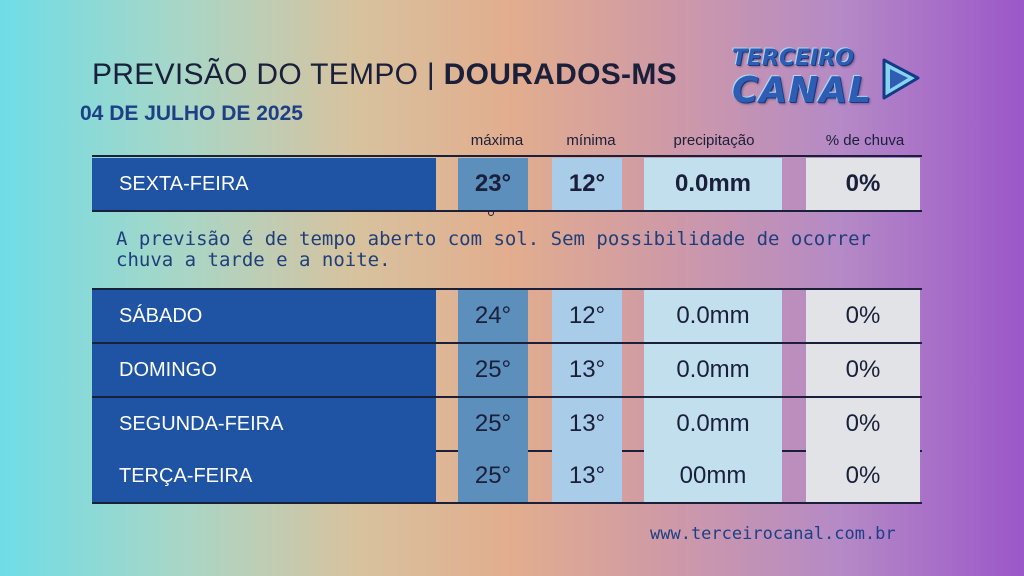  What do you see at coordinates (560, 74) in the screenshot?
I see `title-city: DOURADOS-MS` at bounding box center [560, 74].